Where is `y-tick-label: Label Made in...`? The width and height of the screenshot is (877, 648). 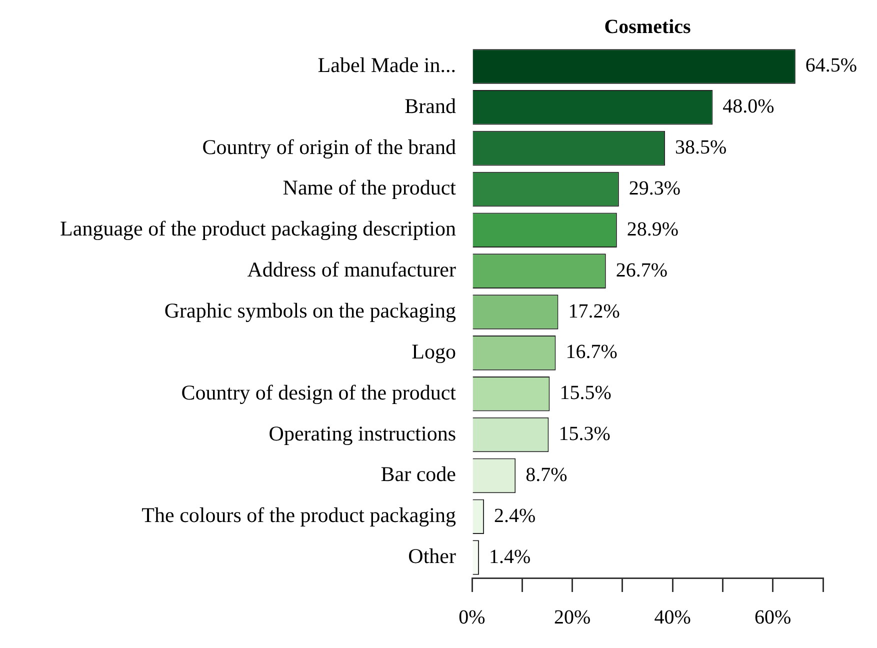 y-tick-label: Label Made in... is located at coordinates (387, 64).